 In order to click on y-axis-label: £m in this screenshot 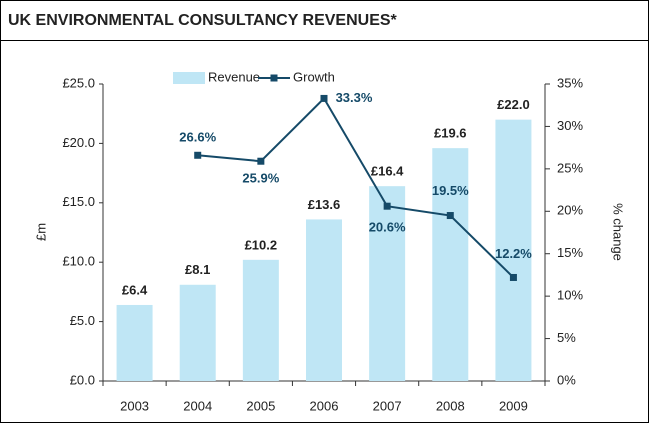, I will do `click(40, 232)`.